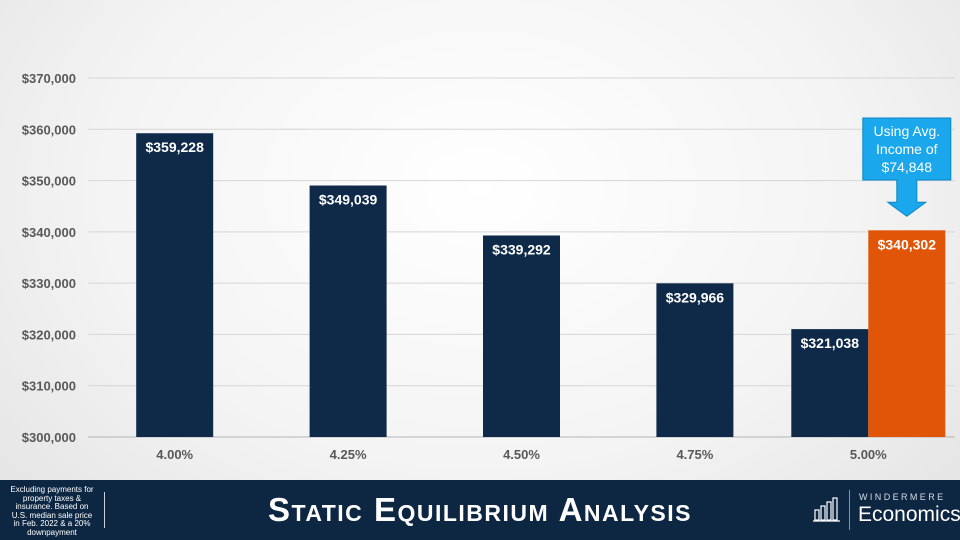 The height and width of the screenshot is (540, 960). What do you see at coordinates (348, 199) in the screenshot?
I see `data-label: $349,039` at bounding box center [348, 199].